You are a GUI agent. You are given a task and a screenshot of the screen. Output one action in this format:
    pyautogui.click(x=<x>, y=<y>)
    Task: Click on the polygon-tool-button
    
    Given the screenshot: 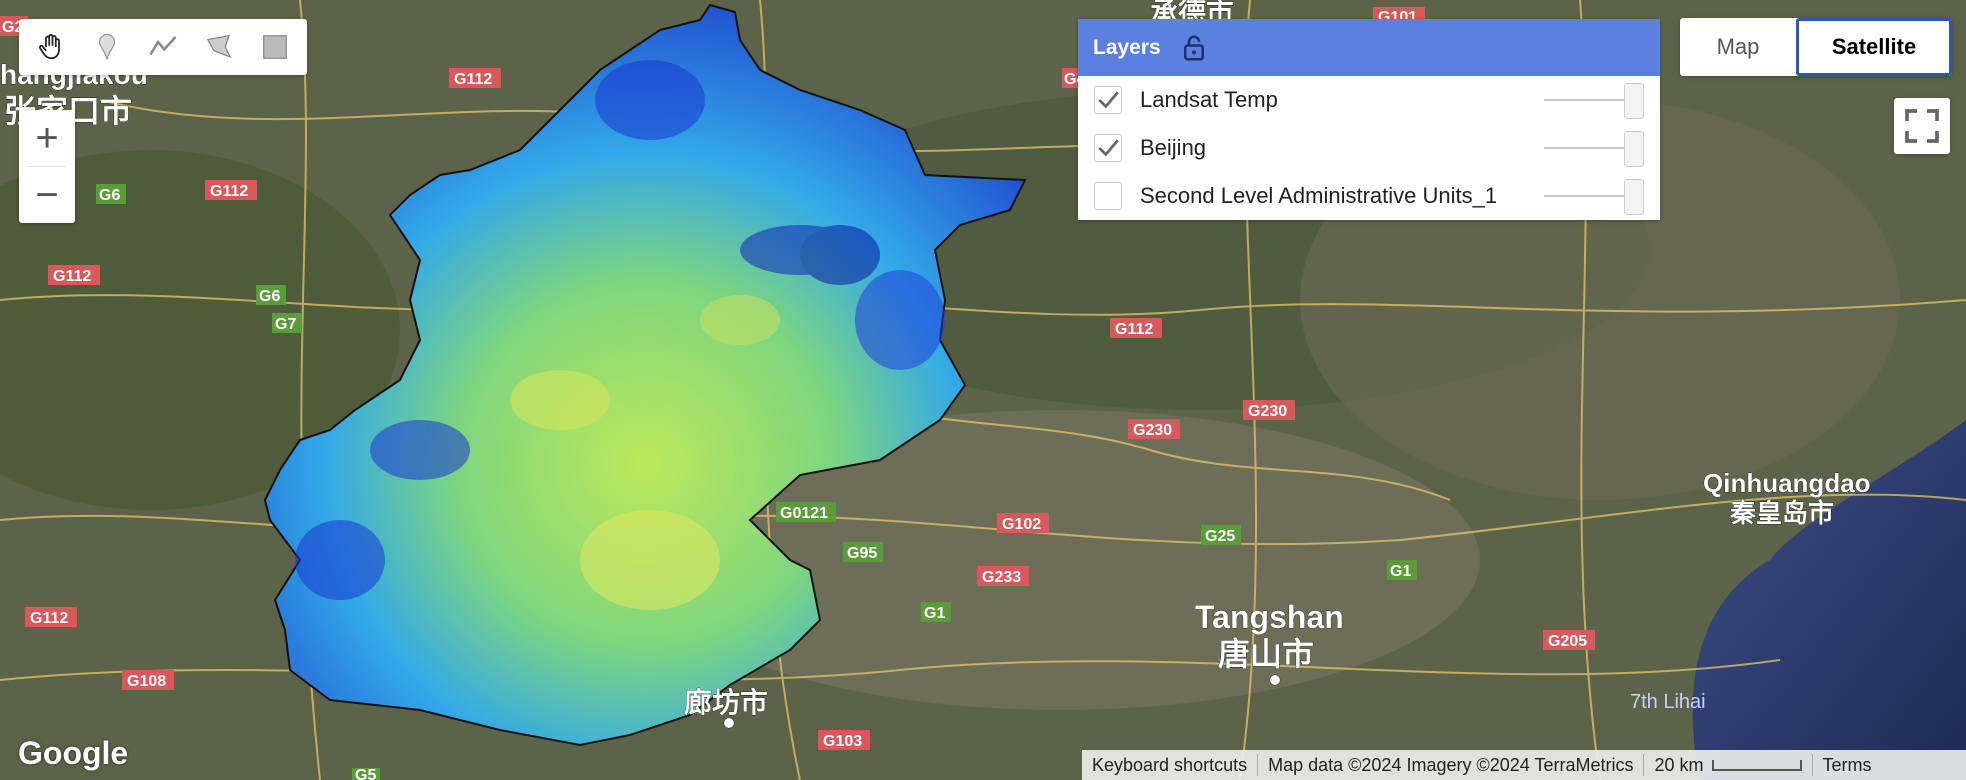 What is the action you would take?
    pyautogui.click(x=219, y=47)
    